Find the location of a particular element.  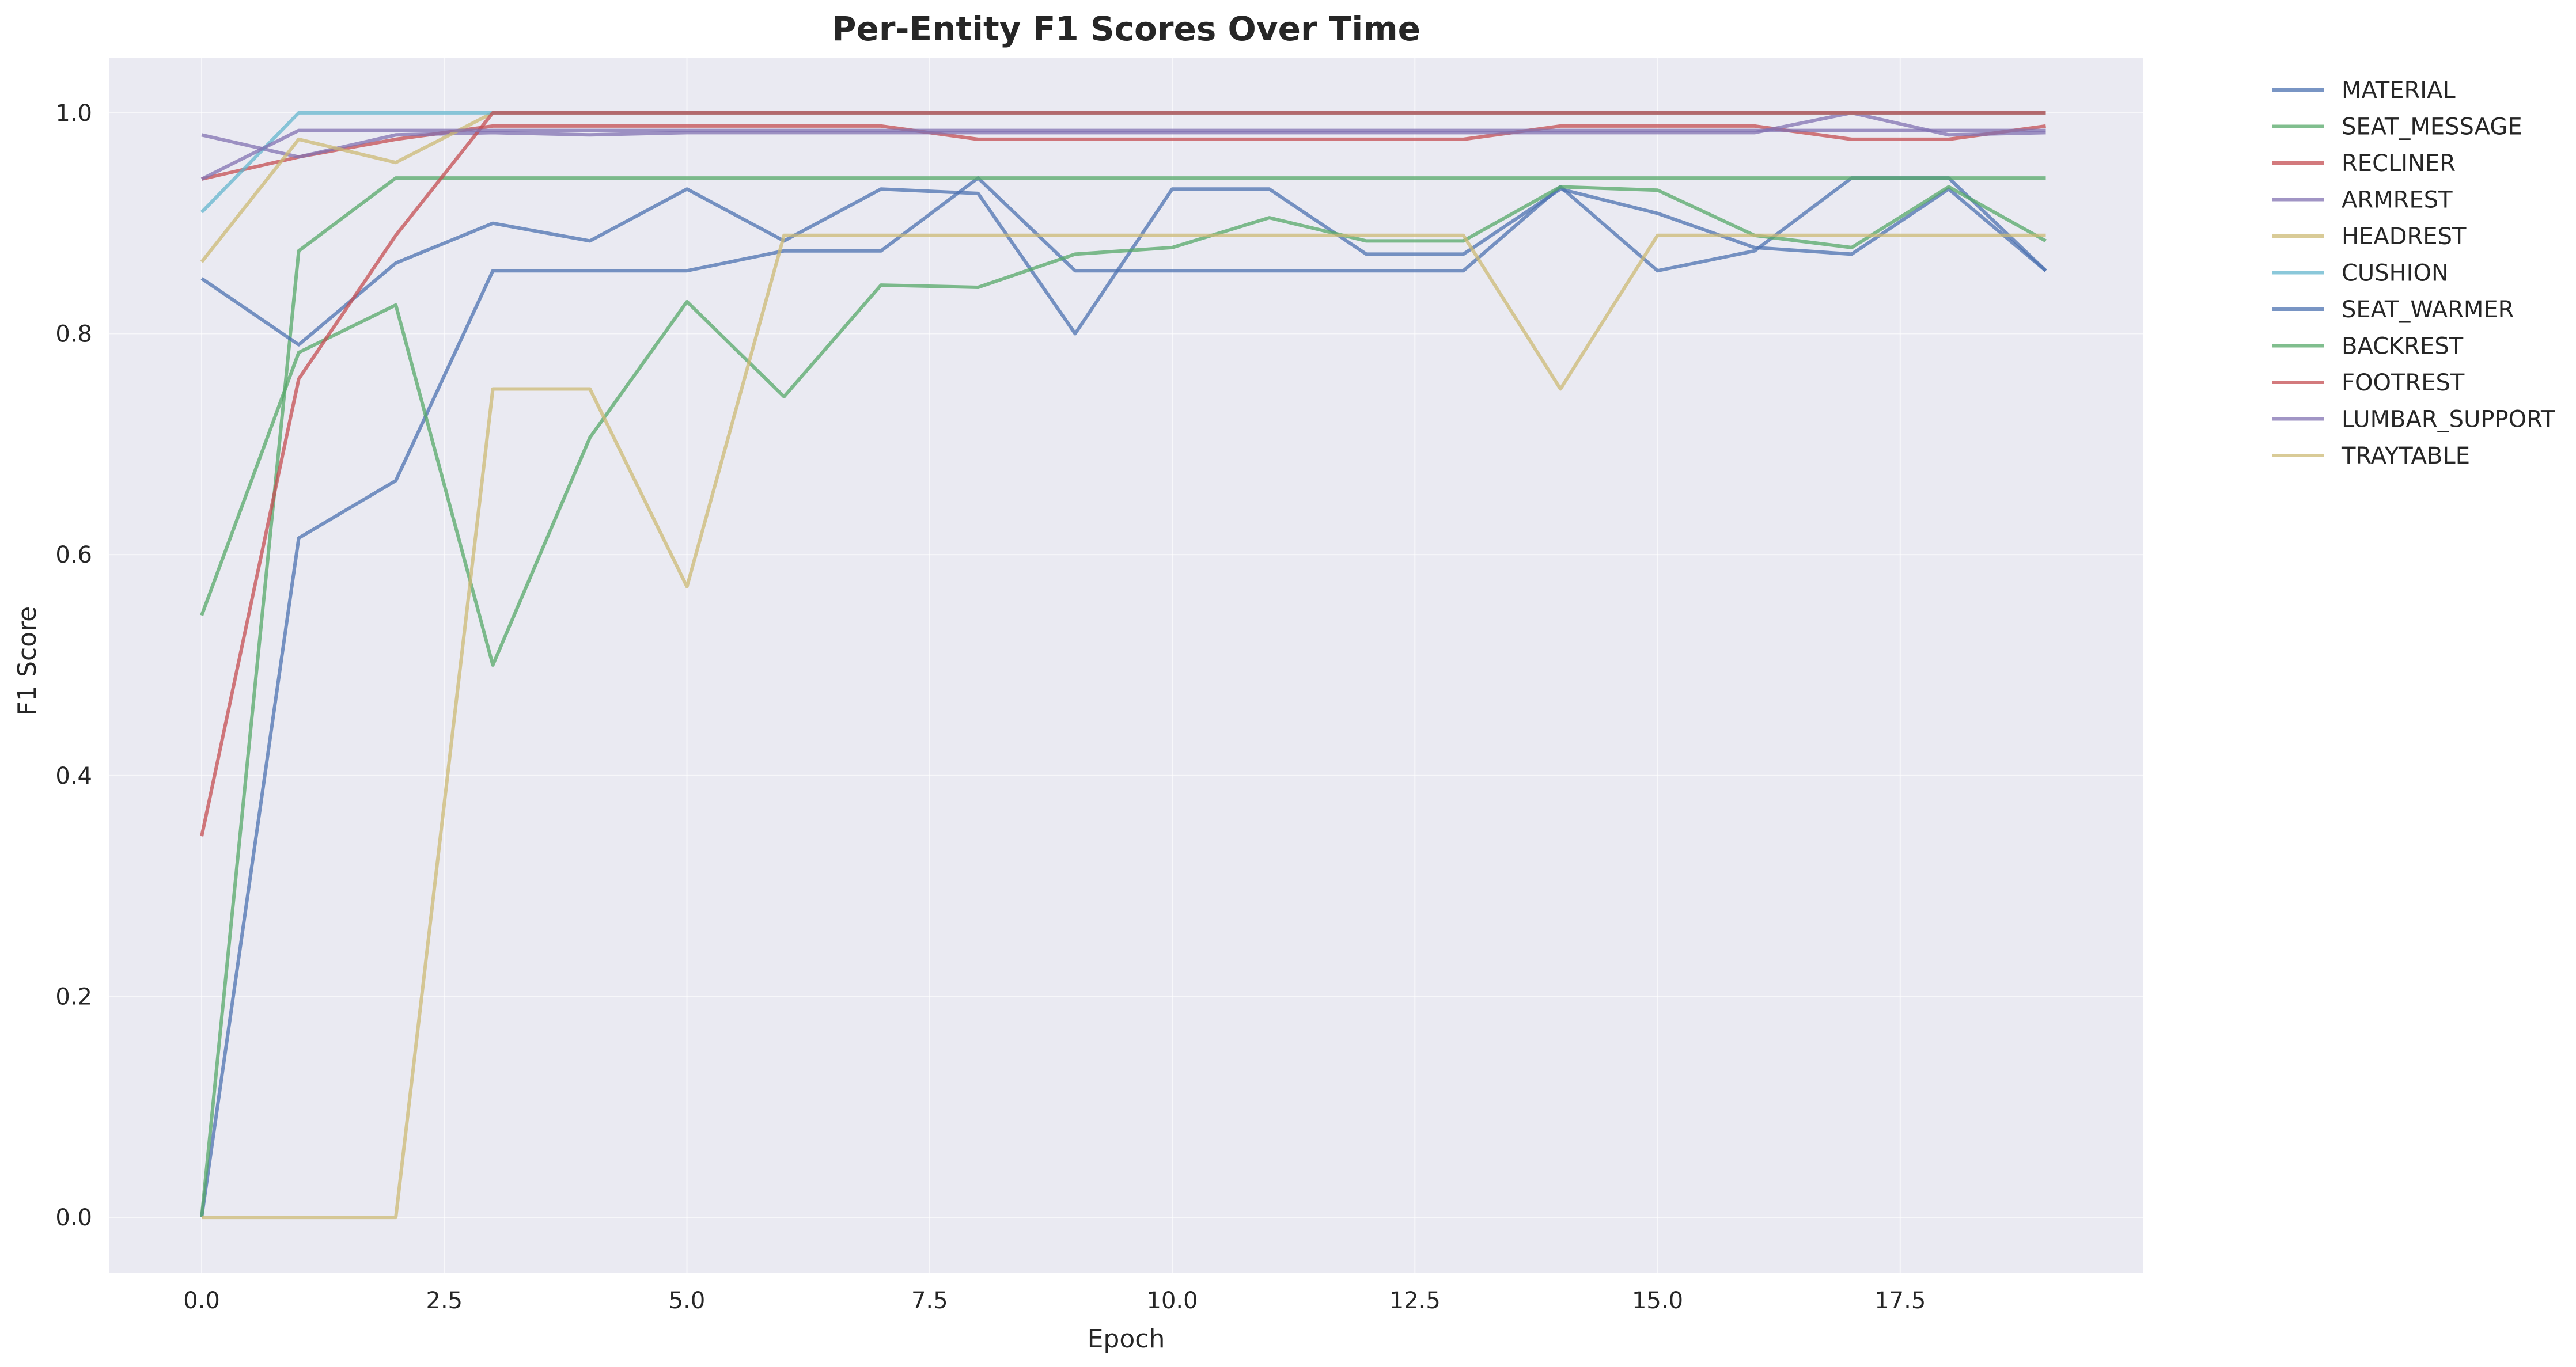

legend-label: SEAT_MESSAGE is located at coordinates (2432, 127).